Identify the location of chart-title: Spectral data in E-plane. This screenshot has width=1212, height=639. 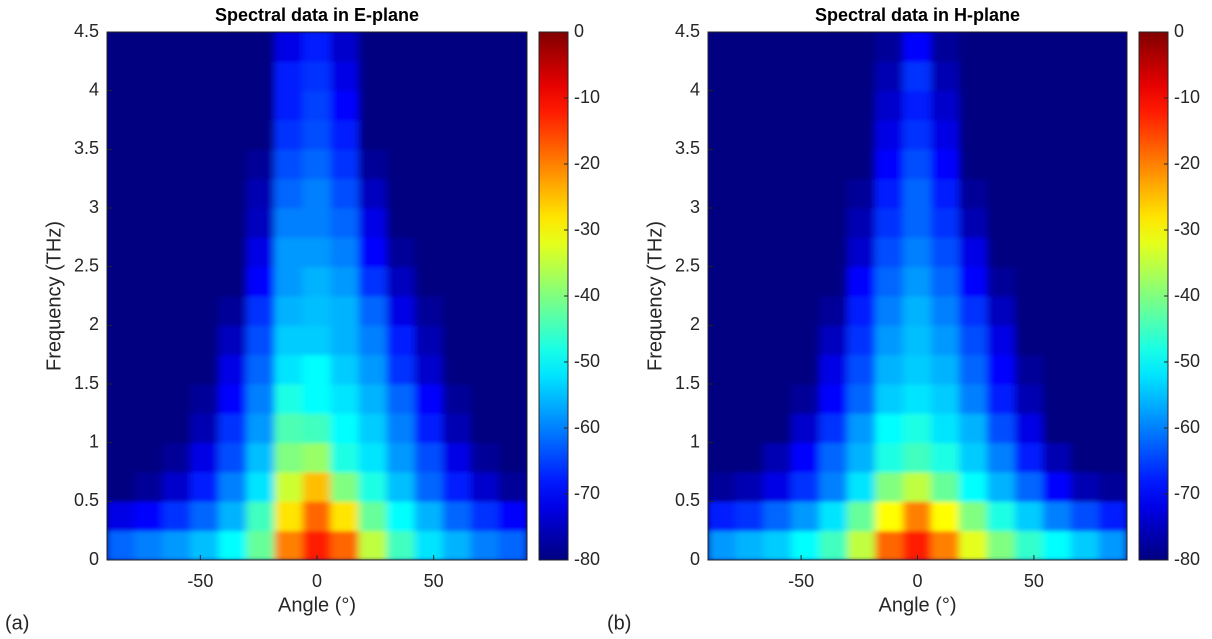
(317, 15).